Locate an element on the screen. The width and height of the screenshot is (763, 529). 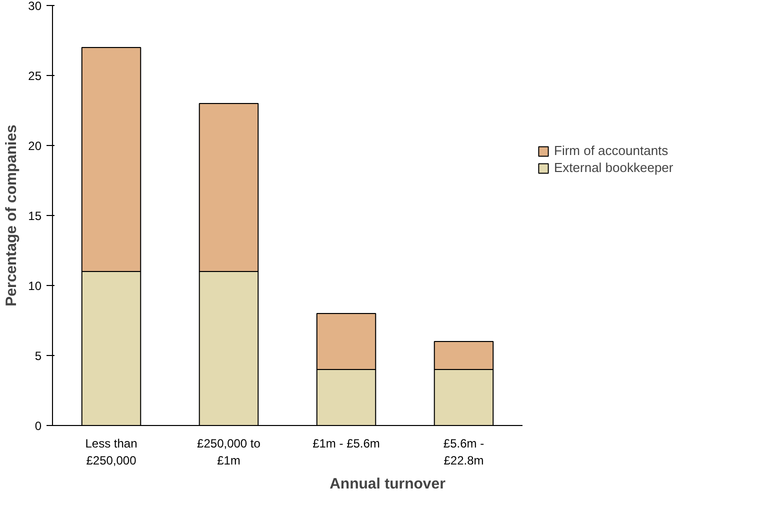
y-tick-label: 20 is located at coordinates (35, 146).